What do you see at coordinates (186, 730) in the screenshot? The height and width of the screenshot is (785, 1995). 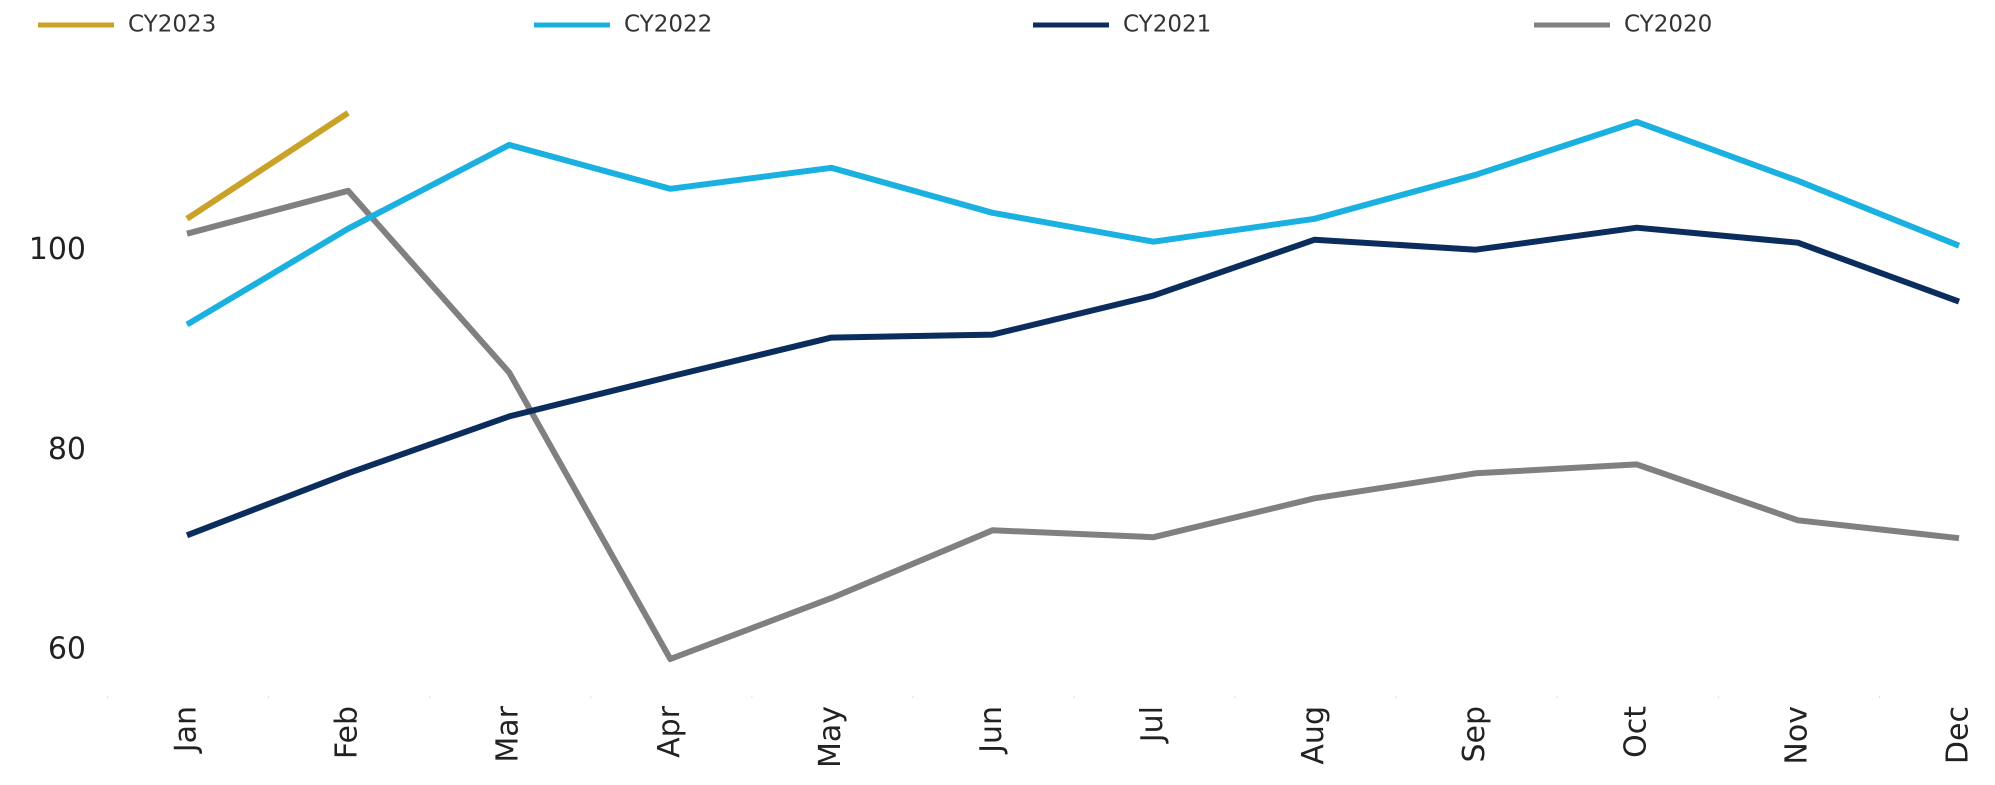 I see `x-tick-label: Jan` at bounding box center [186, 730].